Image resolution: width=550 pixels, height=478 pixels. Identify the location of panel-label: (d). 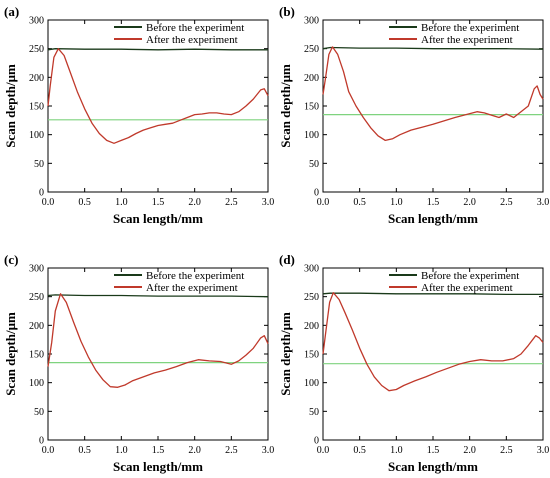
(287, 259).